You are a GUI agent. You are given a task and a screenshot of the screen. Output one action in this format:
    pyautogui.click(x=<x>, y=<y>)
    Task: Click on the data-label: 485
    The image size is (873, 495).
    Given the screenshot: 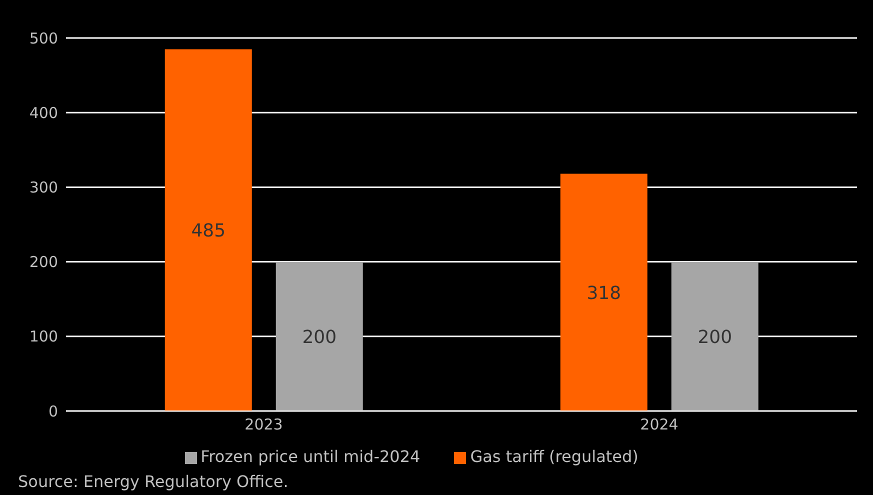 What is the action you would take?
    pyautogui.click(x=208, y=231)
    